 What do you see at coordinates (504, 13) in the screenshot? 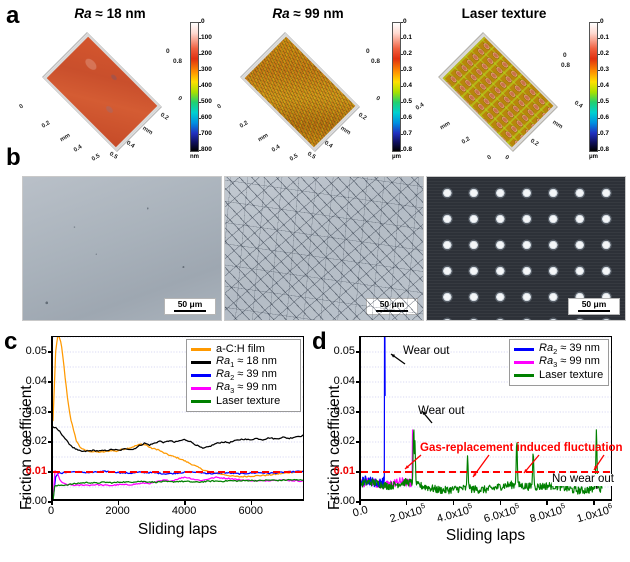
I see `afm-title-3: Laser texture` at bounding box center [504, 13].